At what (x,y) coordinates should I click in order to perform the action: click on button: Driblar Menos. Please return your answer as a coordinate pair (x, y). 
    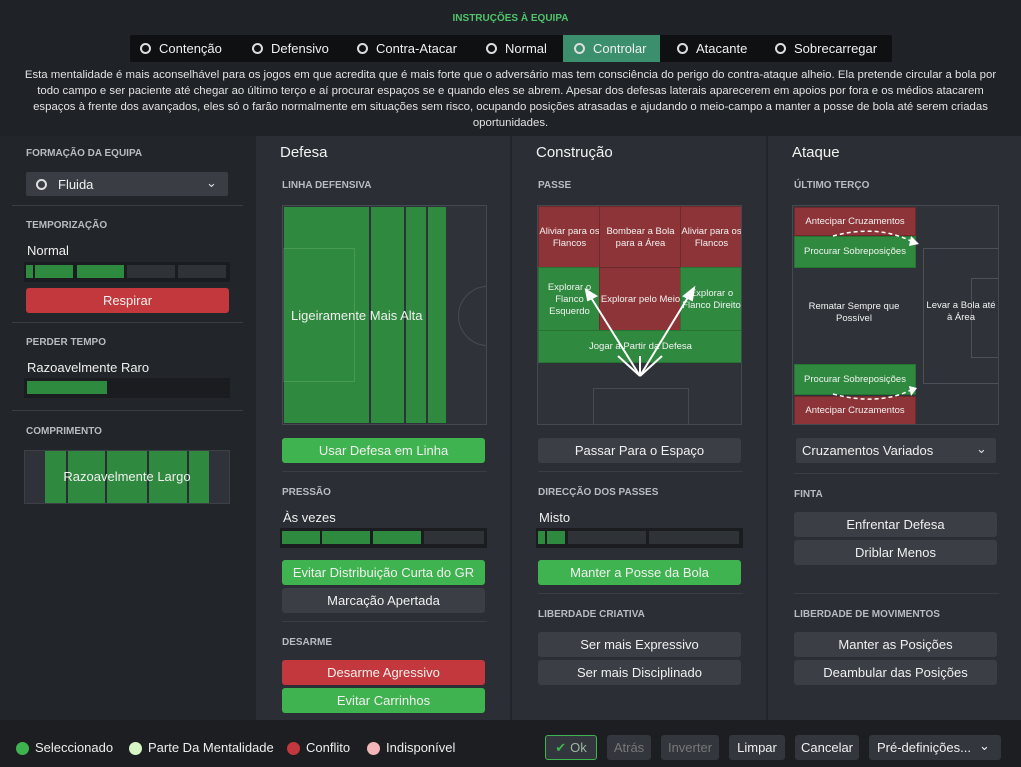
    Looking at the image, I should click on (895, 552).